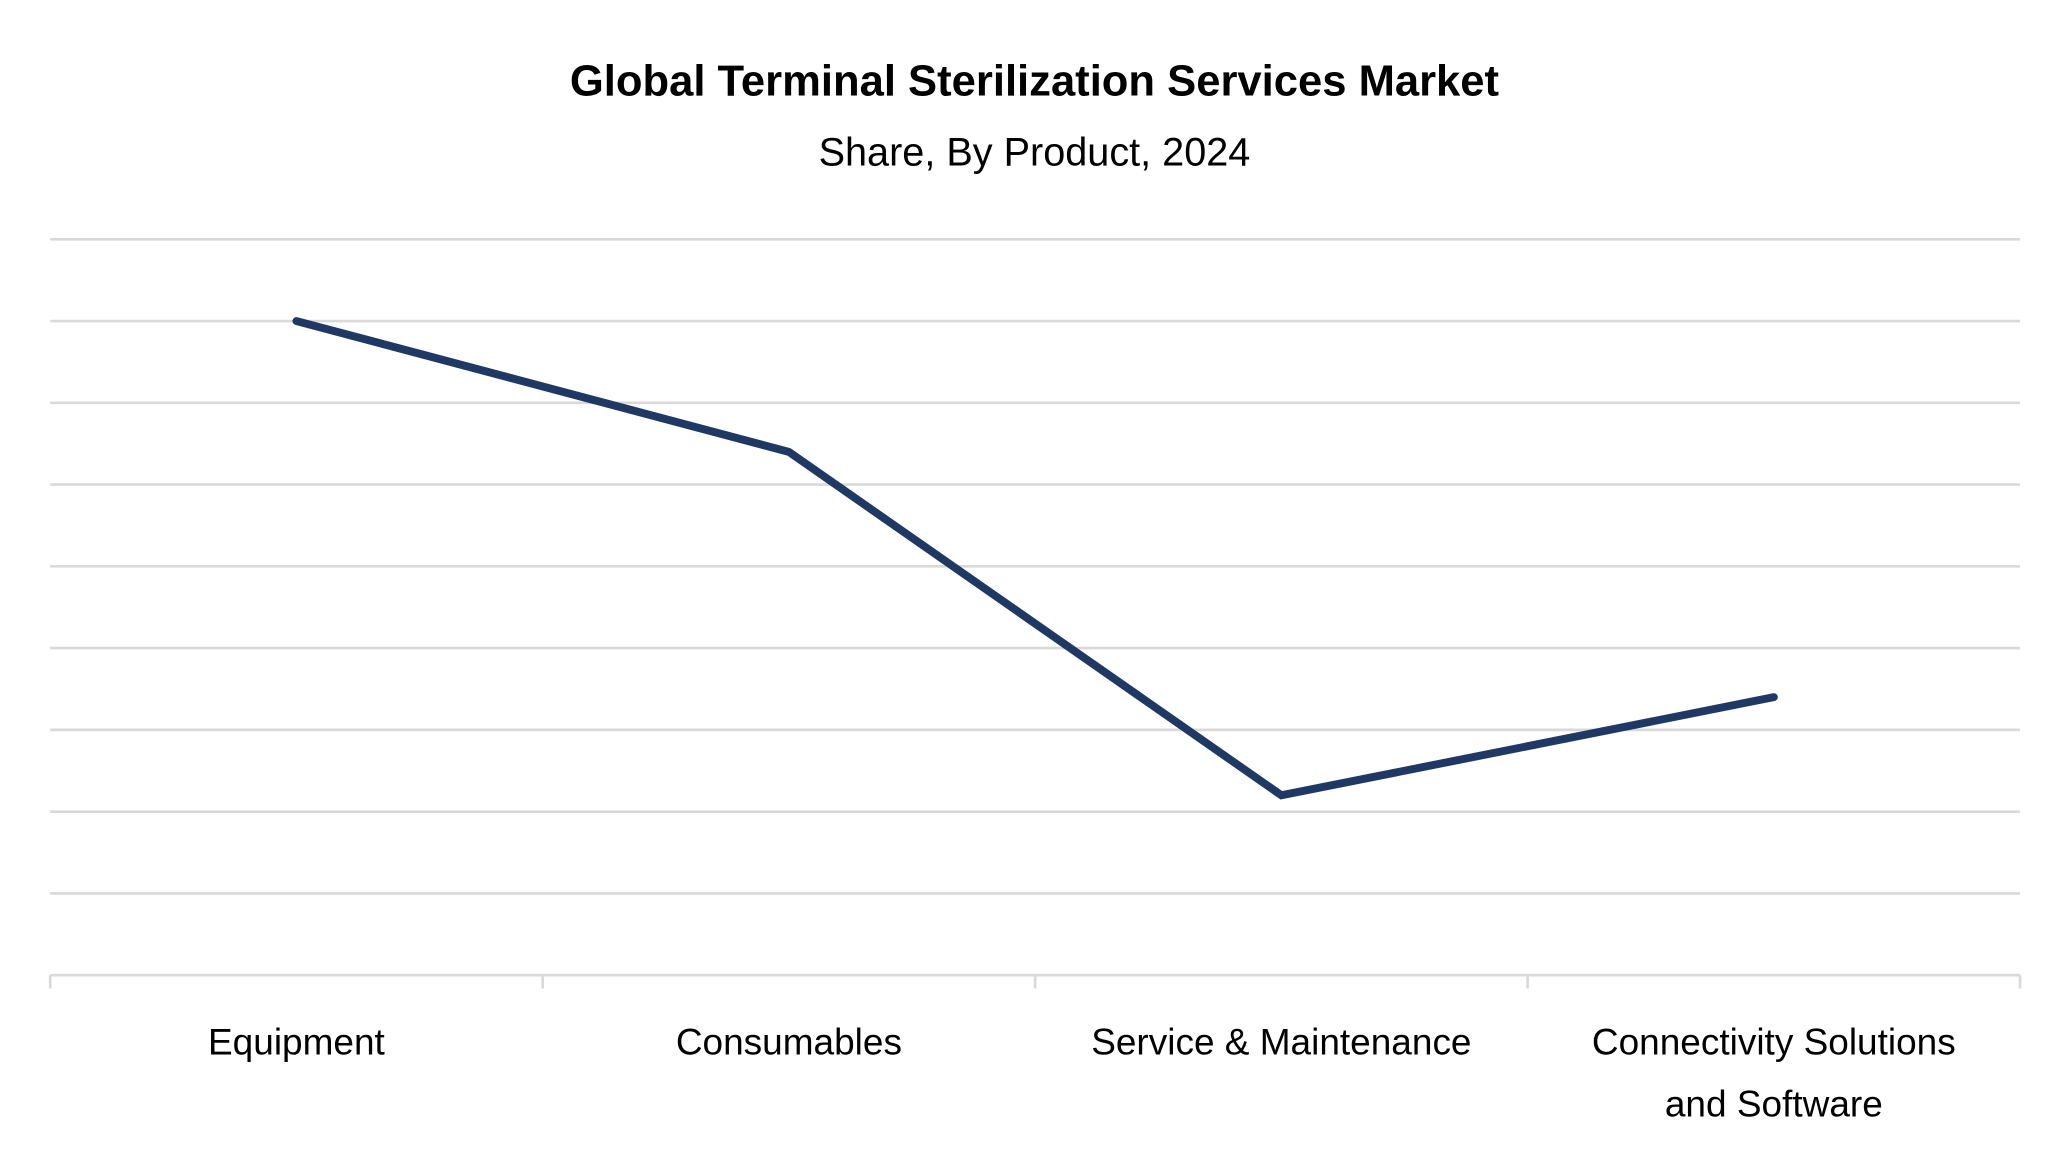  I want to click on x-axis, so click(1035, 981).